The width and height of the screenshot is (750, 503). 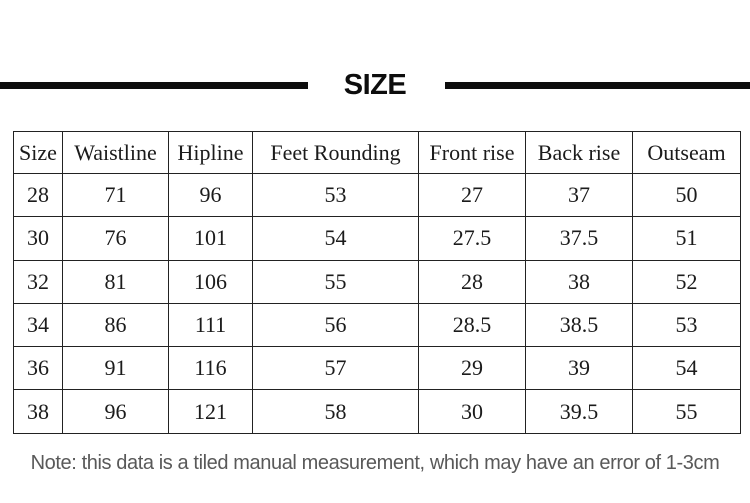 I want to click on title-rule-left, so click(x=154, y=85).